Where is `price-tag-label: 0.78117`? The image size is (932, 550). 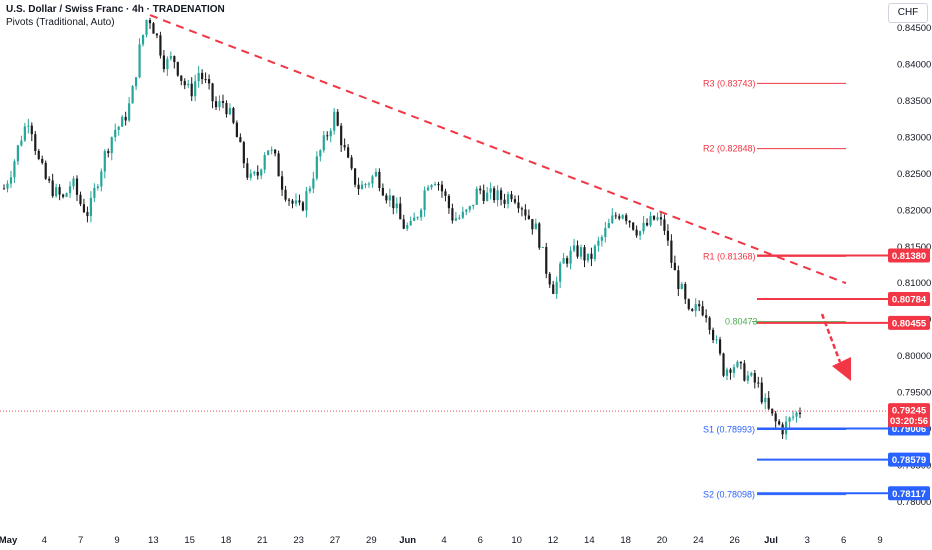 price-tag-label: 0.78117 is located at coordinates (909, 494).